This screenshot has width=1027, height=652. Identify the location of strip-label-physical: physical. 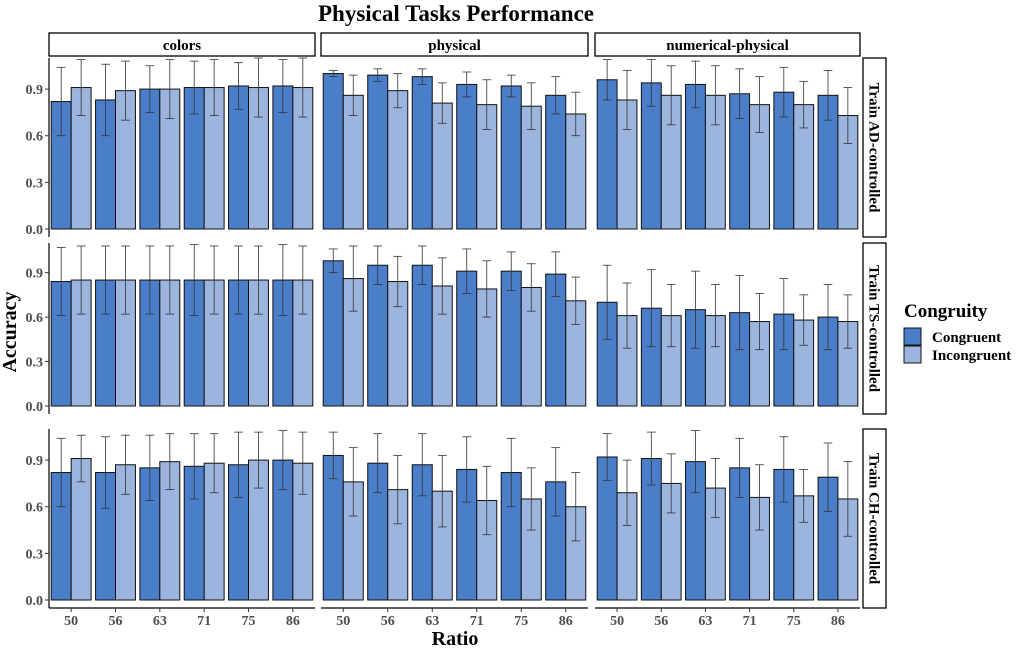
(454, 46).